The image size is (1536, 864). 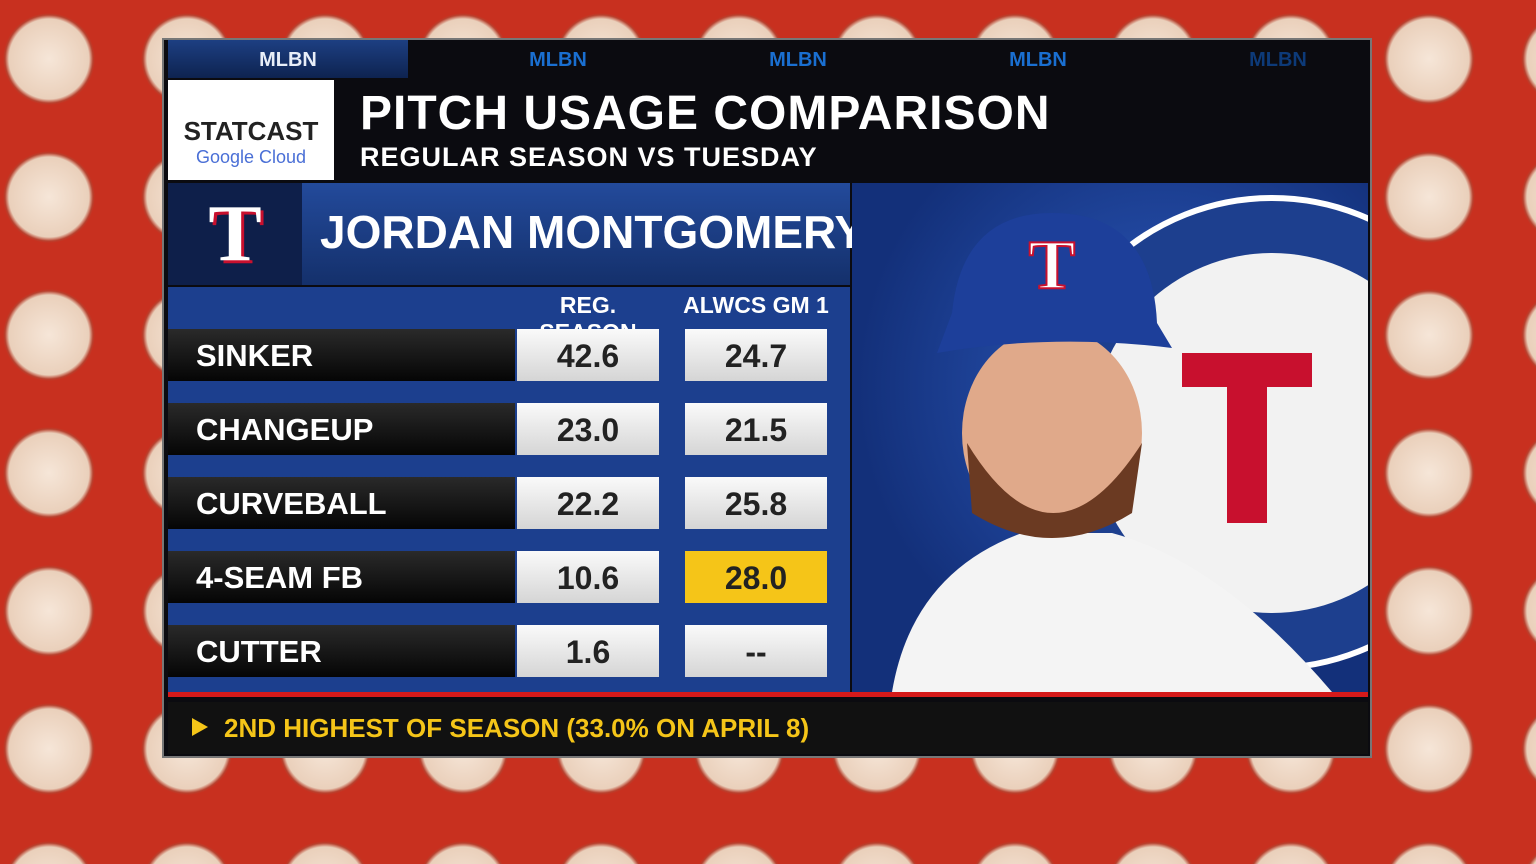 What do you see at coordinates (235, 234) in the screenshot?
I see `team-logo: T` at bounding box center [235, 234].